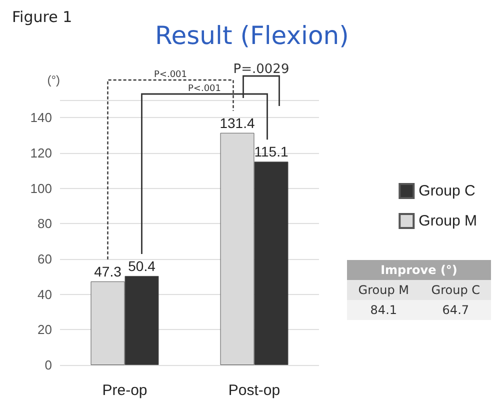 This screenshot has width=494, height=415. I want to click on caption: Figure 1, so click(42, 17).